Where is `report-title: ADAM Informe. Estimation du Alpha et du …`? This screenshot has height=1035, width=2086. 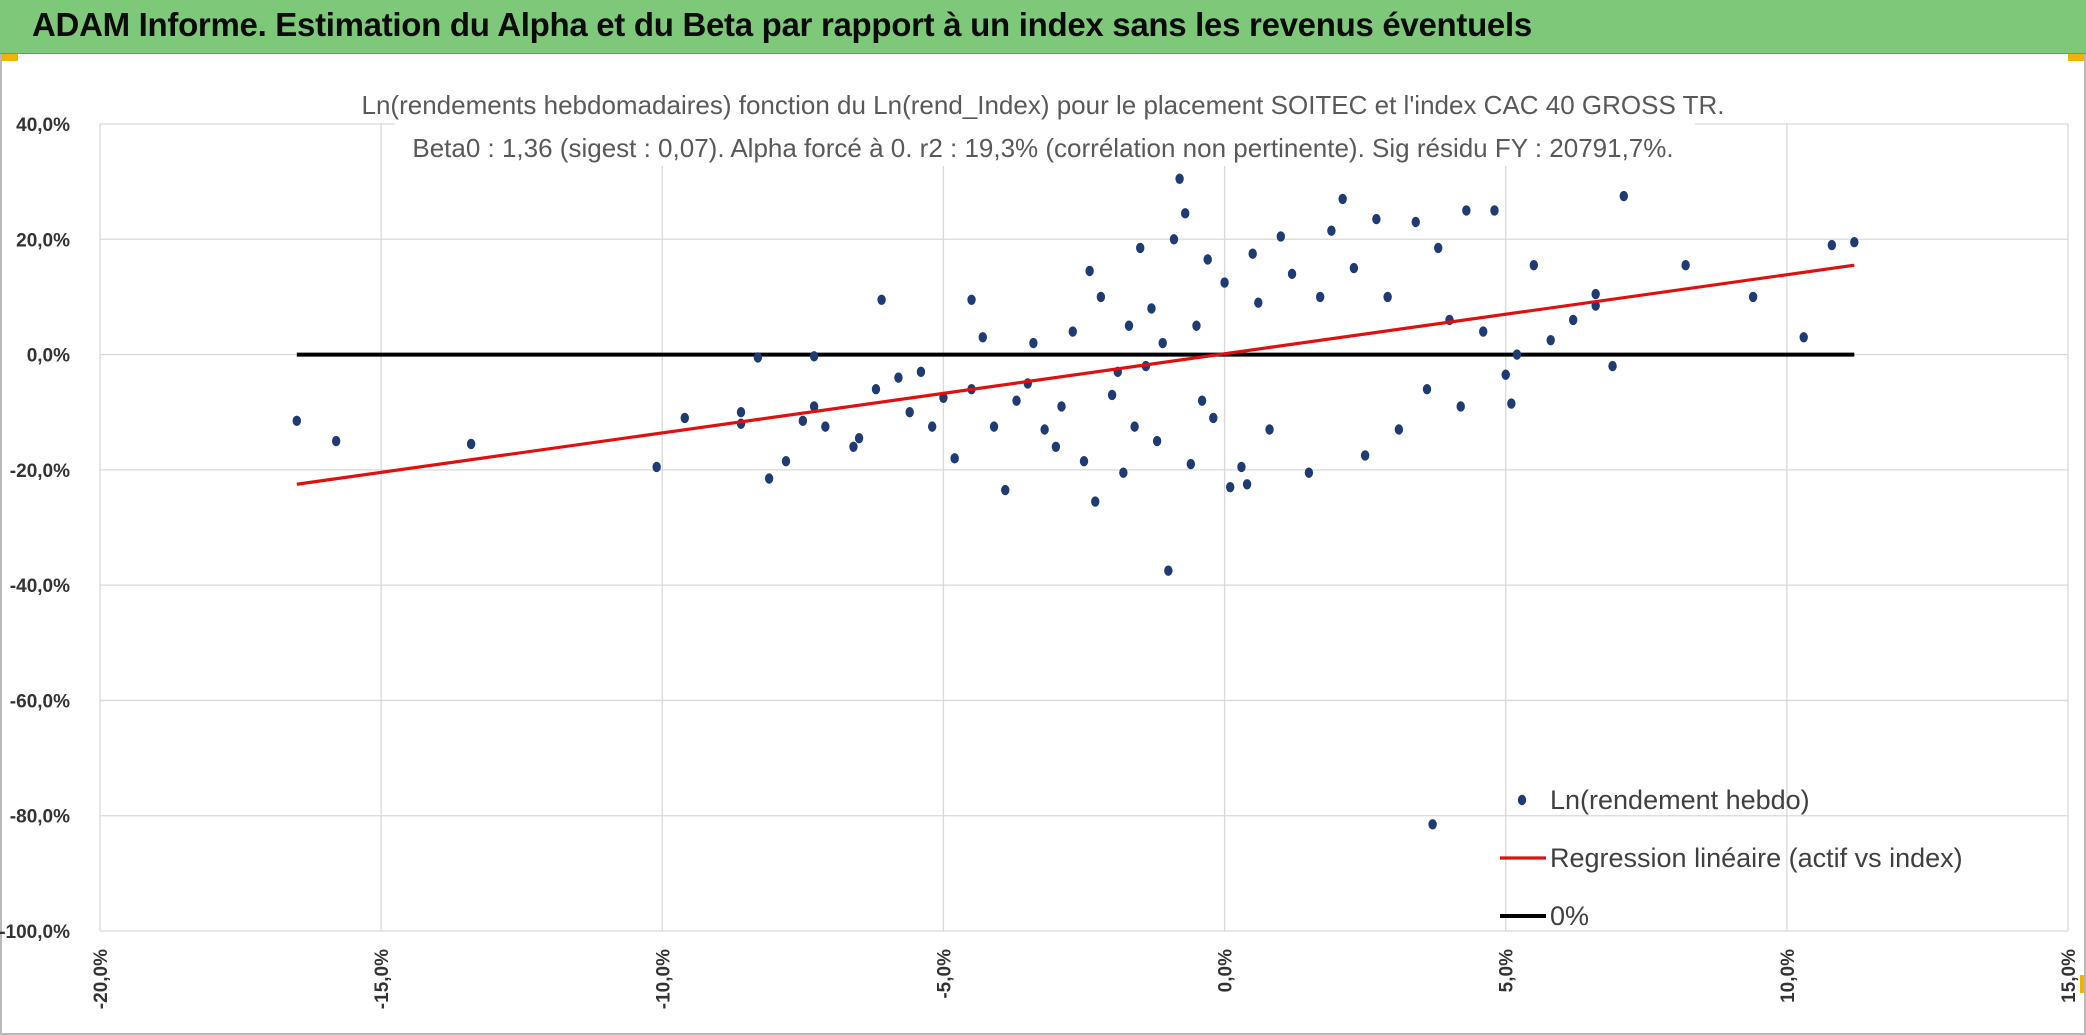 report-title: ADAM Informe. Estimation du Alpha et du … is located at coordinates (782, 24).